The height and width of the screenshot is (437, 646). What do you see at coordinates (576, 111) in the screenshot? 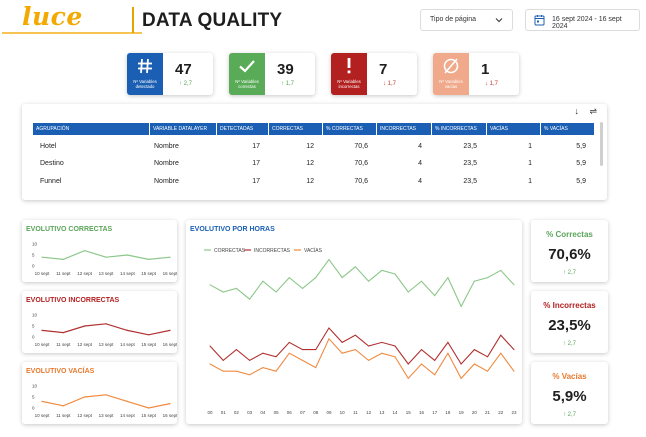
I see `sort-icon: ↓` at bounding box center [576, 111].